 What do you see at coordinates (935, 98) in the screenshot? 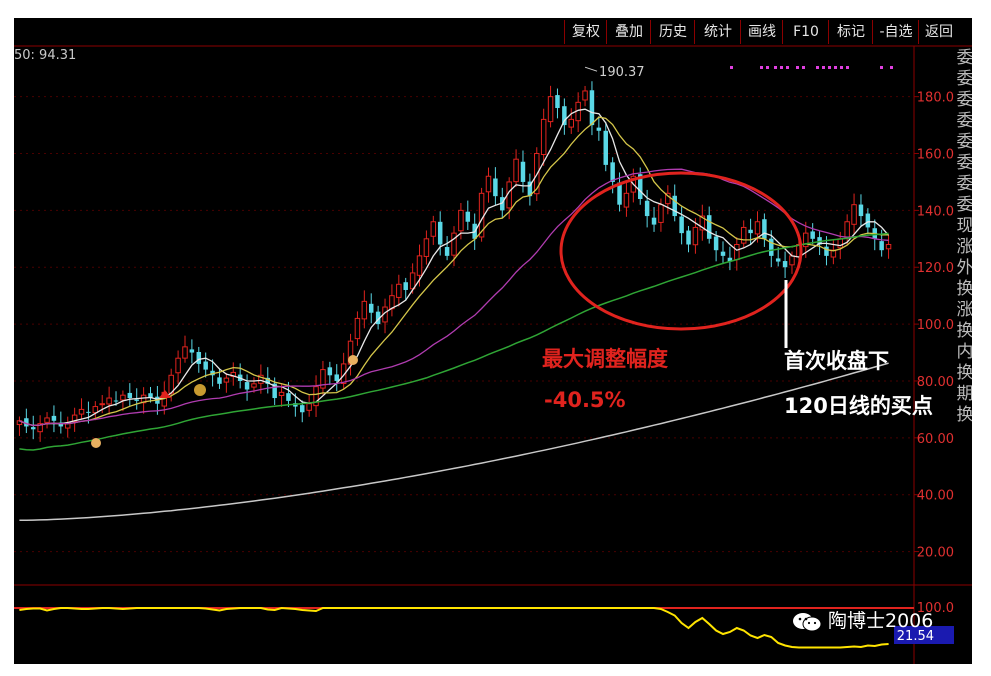
I see `y-tick-label: 180.0` at bounding box center [935, 98].